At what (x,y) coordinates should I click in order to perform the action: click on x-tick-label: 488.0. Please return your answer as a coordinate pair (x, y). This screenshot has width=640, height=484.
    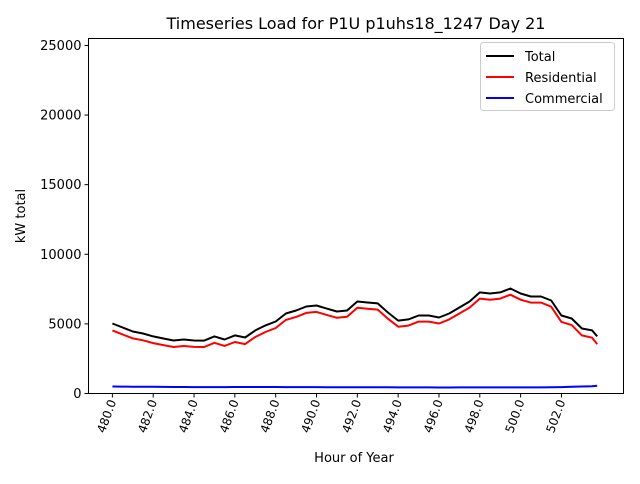
    Looking at the image, I should click on (270, 416).